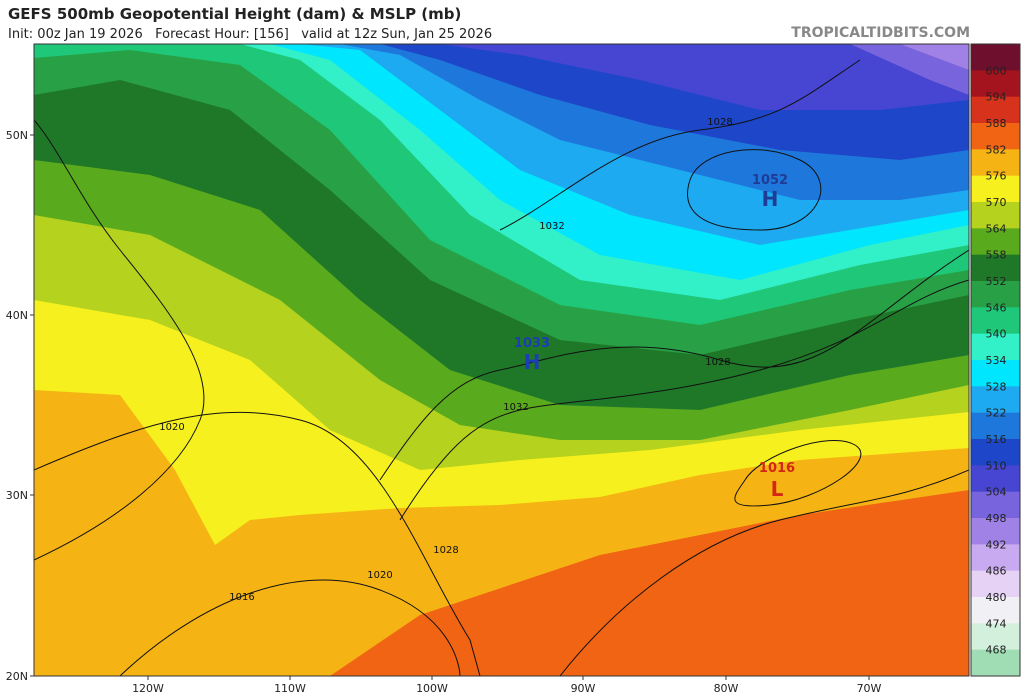  Describe the element at coordinates (996, 202) in the screenshot. I see `colorbar-label: 570` at that location.